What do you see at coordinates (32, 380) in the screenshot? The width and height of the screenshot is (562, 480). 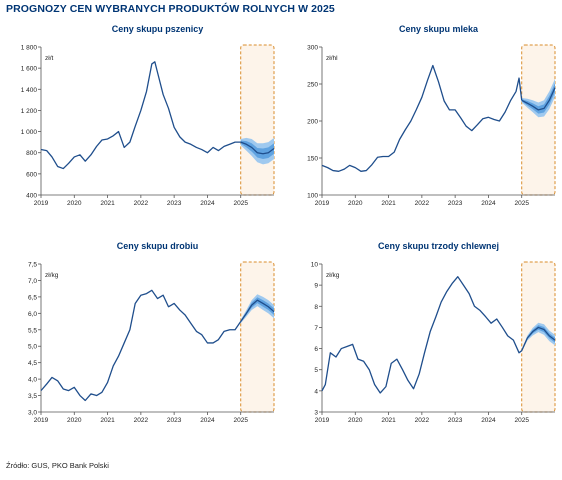 I see `y-tick-label: 4,0` at bounding box center [32, 380].